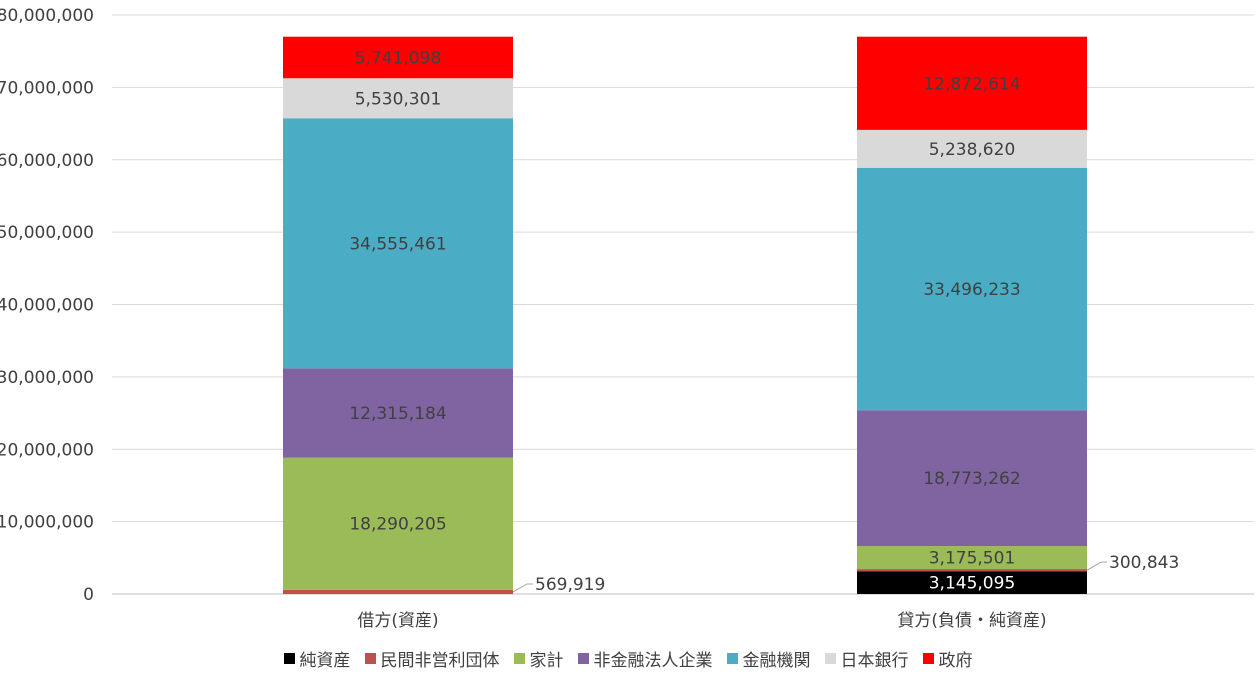 This screenshot has width=1256, height=673. I want to click on y-tick-label: 30,000,000, so click(47, 378).